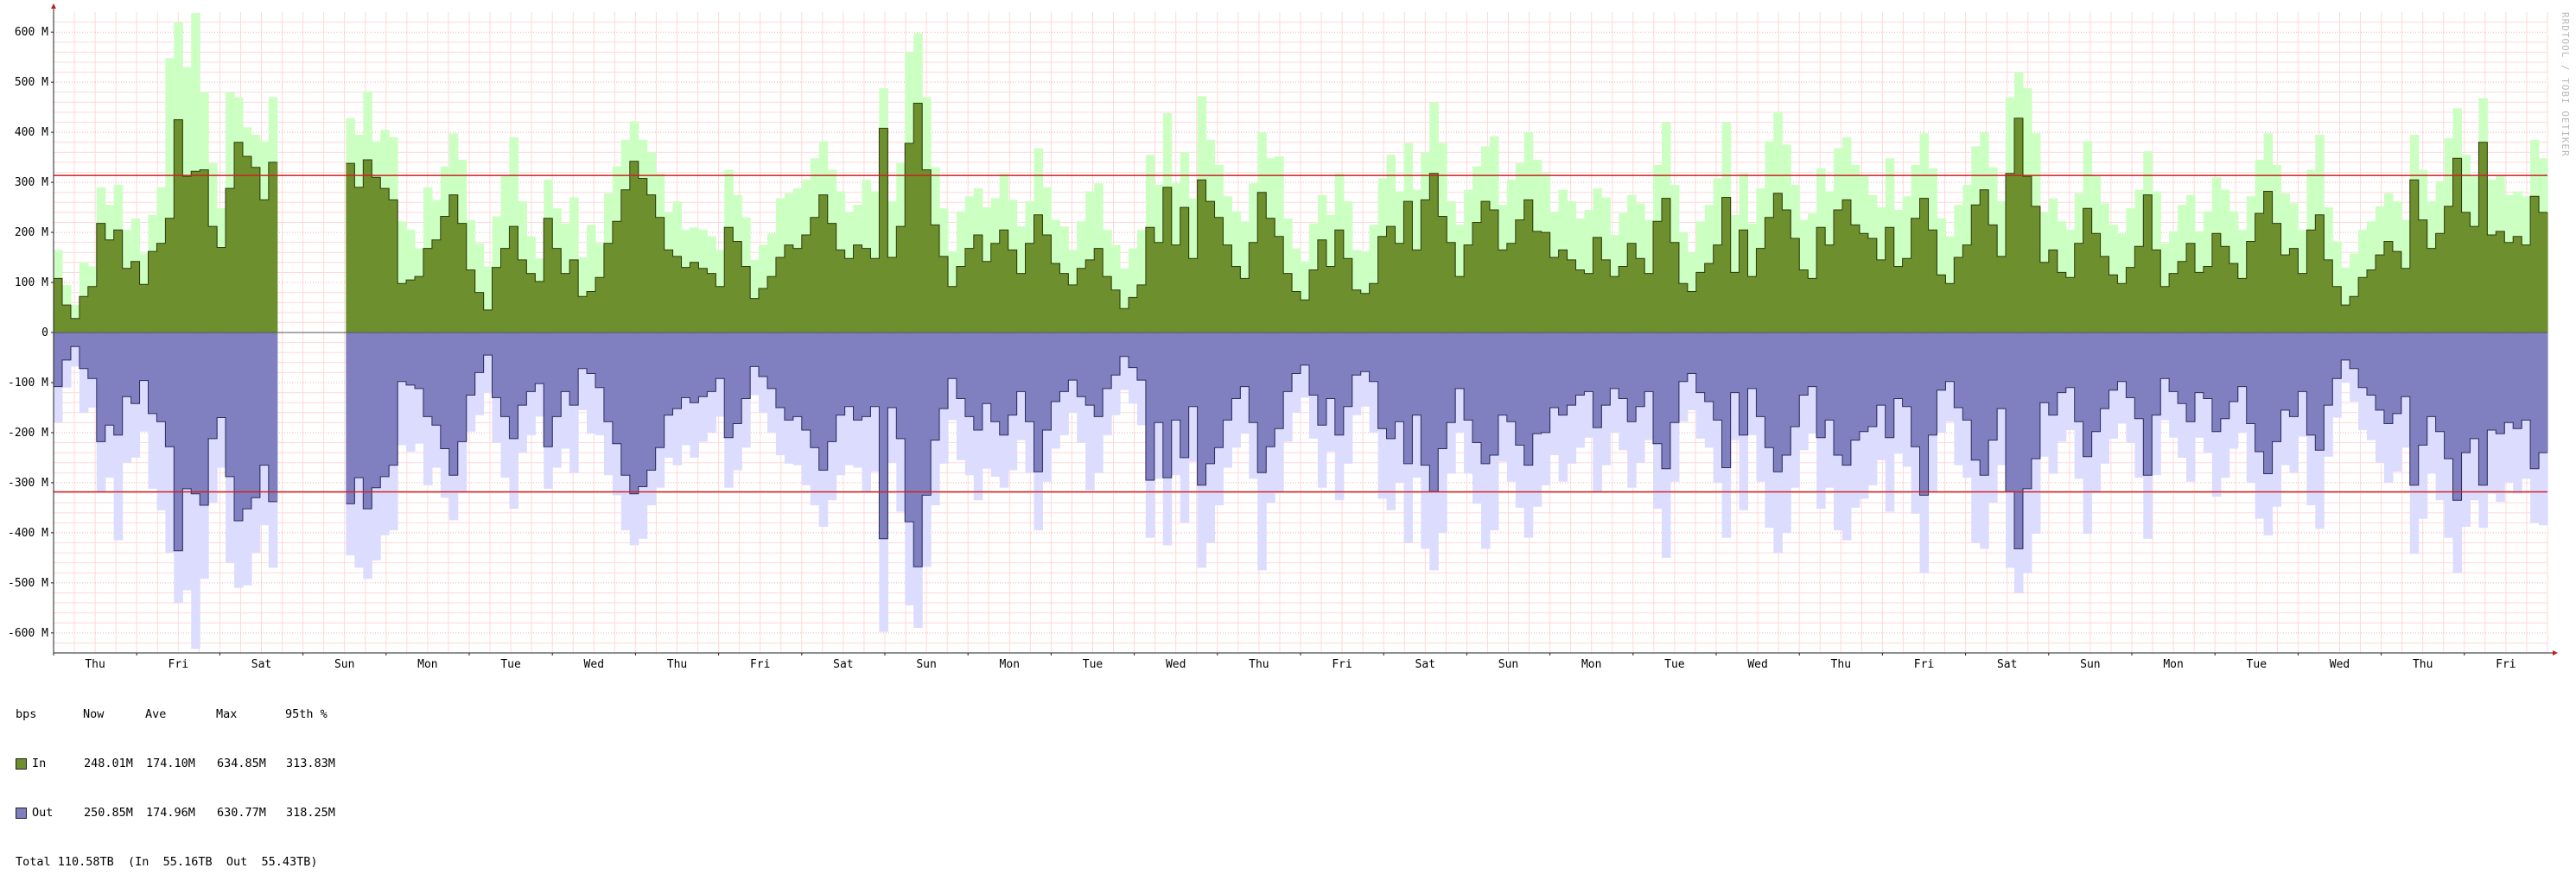 The image size is (2576, 887). Describe the element at coordinates (27, 714) in the screenshot. I see `legend-header-bps: bps` at that location.